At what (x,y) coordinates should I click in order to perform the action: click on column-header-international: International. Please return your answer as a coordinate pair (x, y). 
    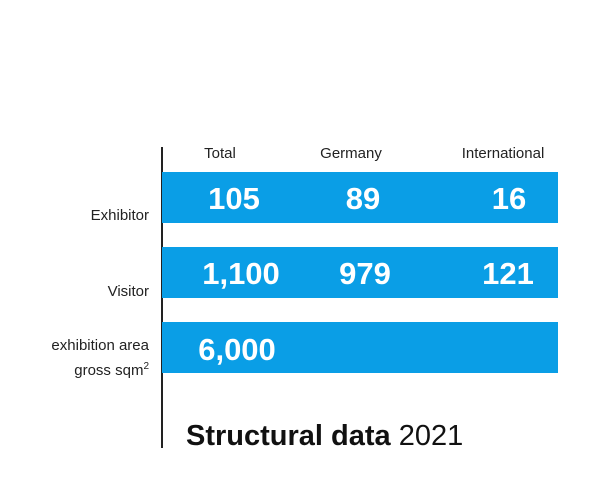
    Looking at the image, I should click on (503, 153).